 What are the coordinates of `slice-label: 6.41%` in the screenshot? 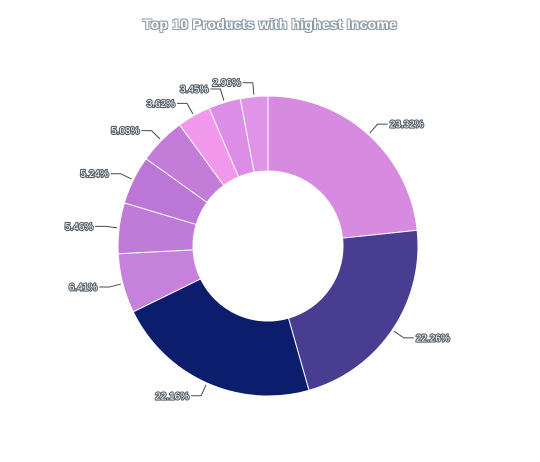 It's located at (83, 288).